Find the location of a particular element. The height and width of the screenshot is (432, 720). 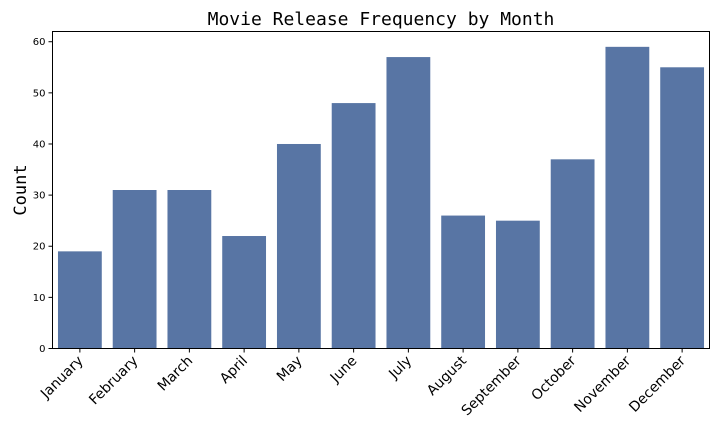

bar-november is located at coordinates (627, 197).